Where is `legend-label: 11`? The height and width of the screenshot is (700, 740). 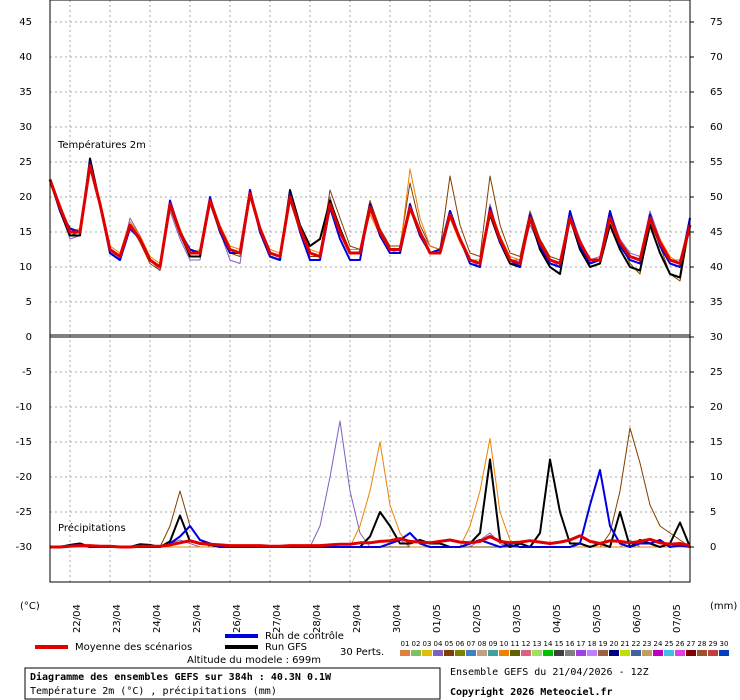 legend-label: 11 is located at coordinates (515, 644).